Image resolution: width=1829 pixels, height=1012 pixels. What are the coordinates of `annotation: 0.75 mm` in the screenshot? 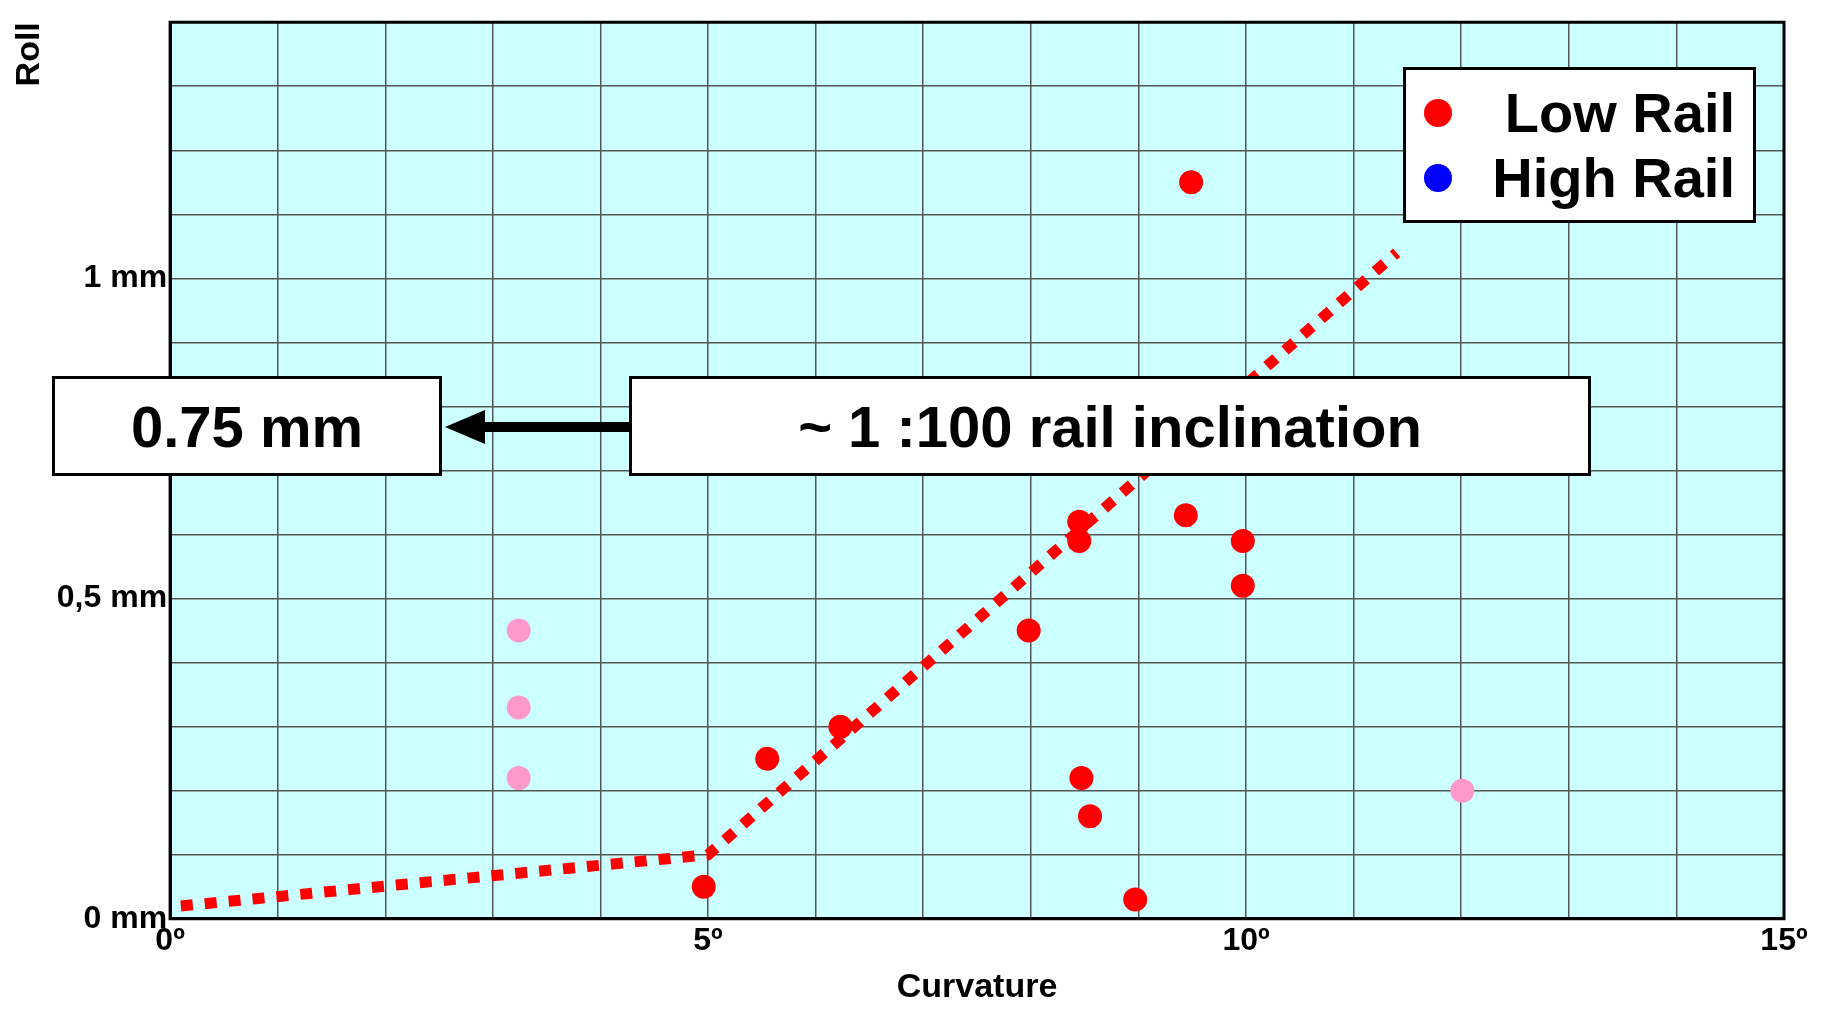 It's located at (247, 426).